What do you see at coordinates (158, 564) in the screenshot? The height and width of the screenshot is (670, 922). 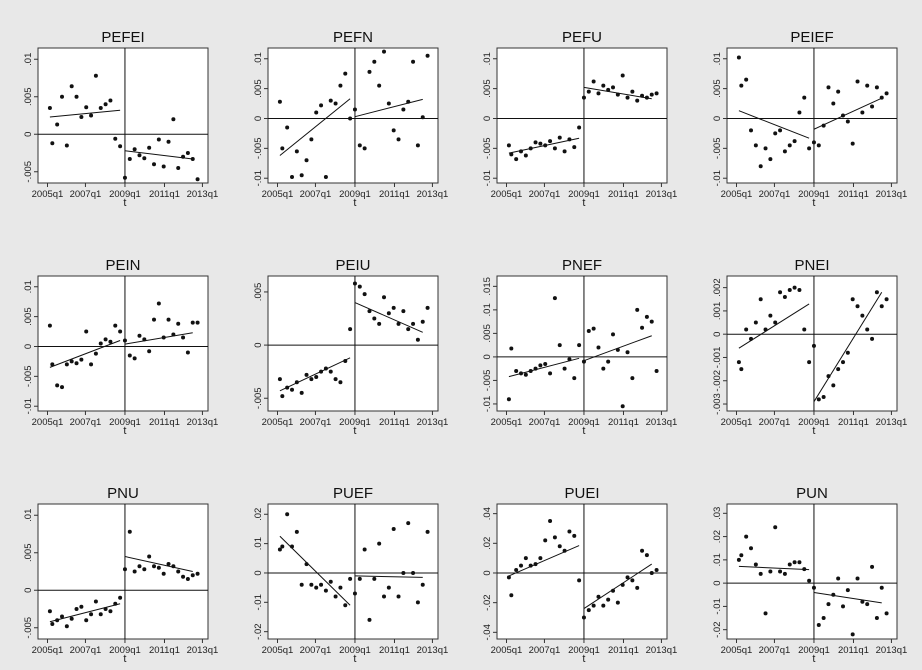 I see `fit-line` at bounding box center [158, 564].